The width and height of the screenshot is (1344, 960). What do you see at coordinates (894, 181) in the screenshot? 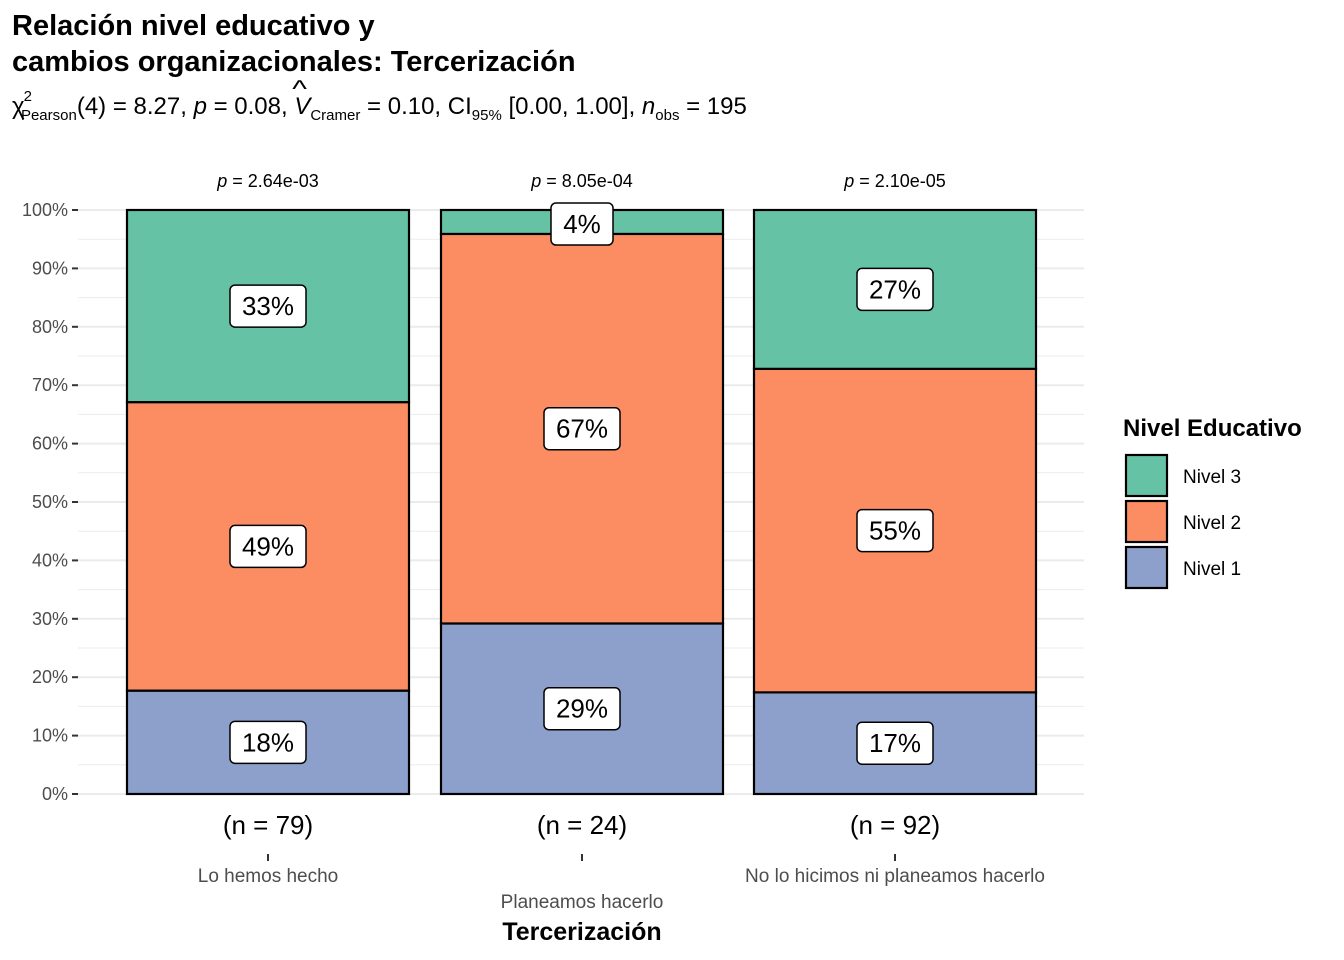
I see `p-value-label: p = 2.10e-05` at bounding box center [894, 181].